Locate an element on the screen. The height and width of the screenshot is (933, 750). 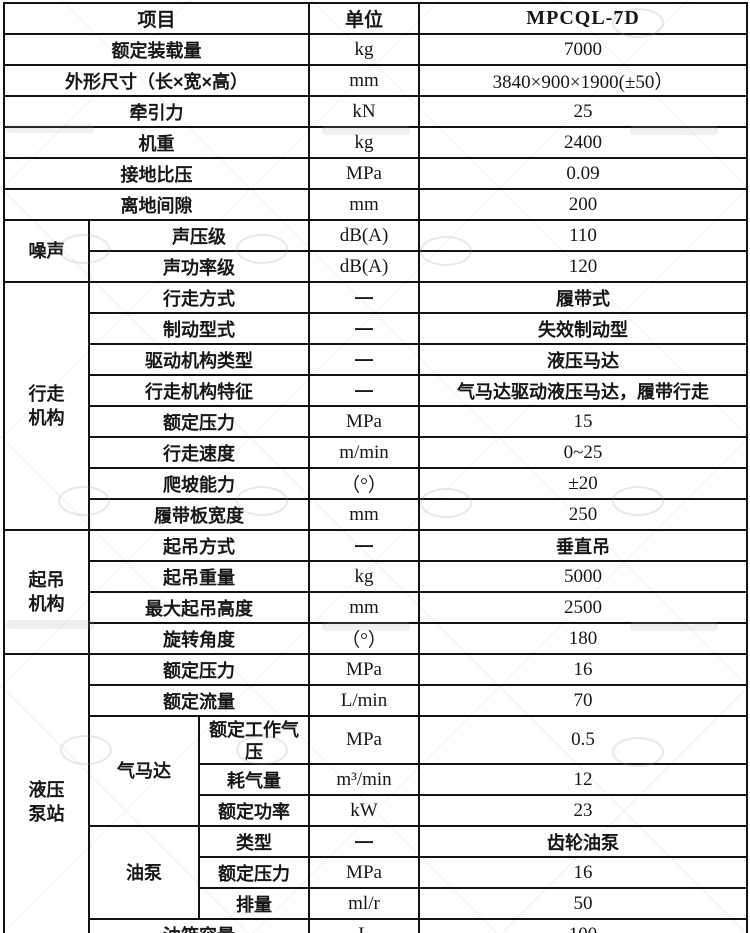
table-row: 耗气量 m³/min 12 is located at coordinates (376, 779).